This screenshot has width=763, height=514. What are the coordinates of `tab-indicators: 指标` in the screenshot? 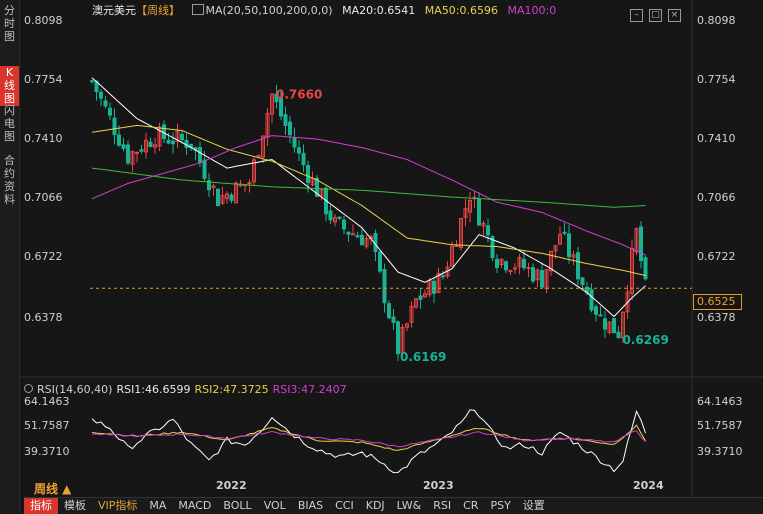 It's located at (41, 506).